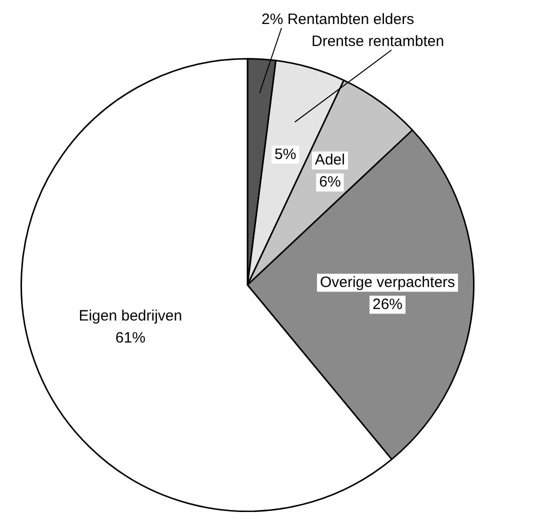 The image size is (545, 520). I want to click on data-label: 61%, so click(130, 337).